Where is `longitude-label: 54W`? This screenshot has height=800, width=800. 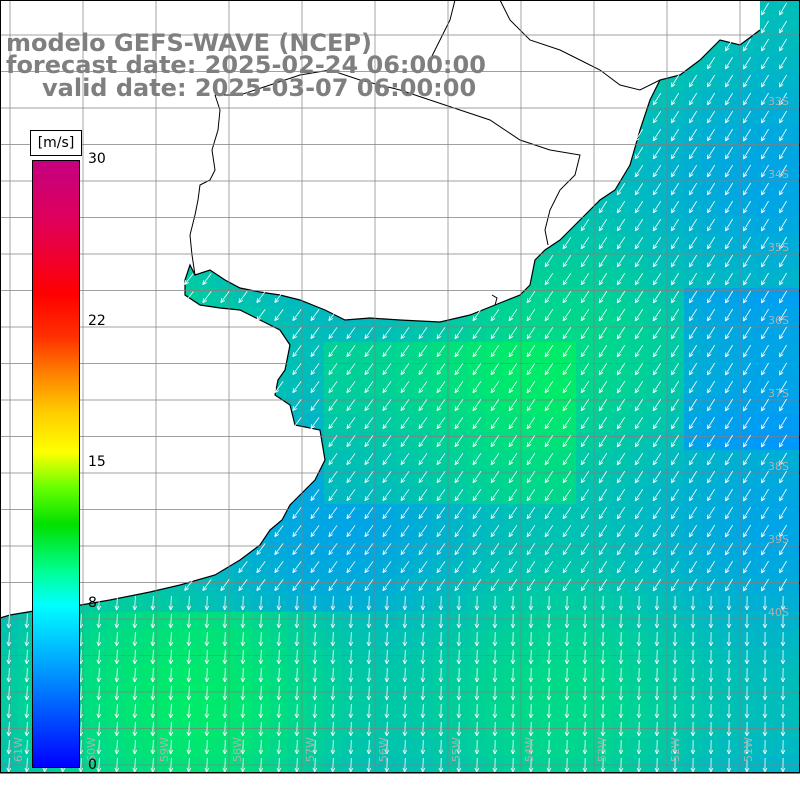
longitude-label: 54W is located at coordinates (529, 749).